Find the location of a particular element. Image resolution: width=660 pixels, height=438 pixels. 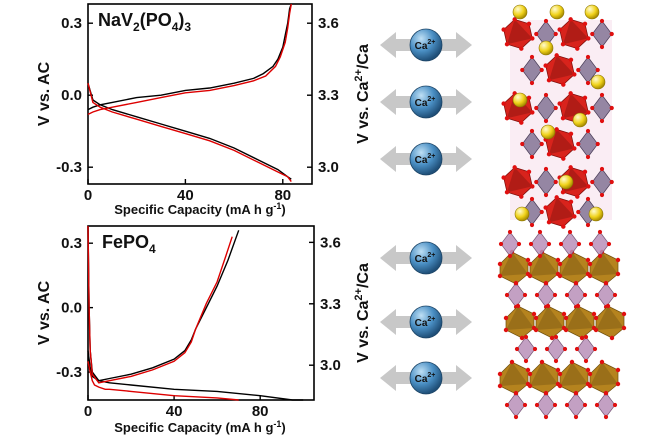

chart-top-xtick-label: 80 is located at coordinates (282, 195).